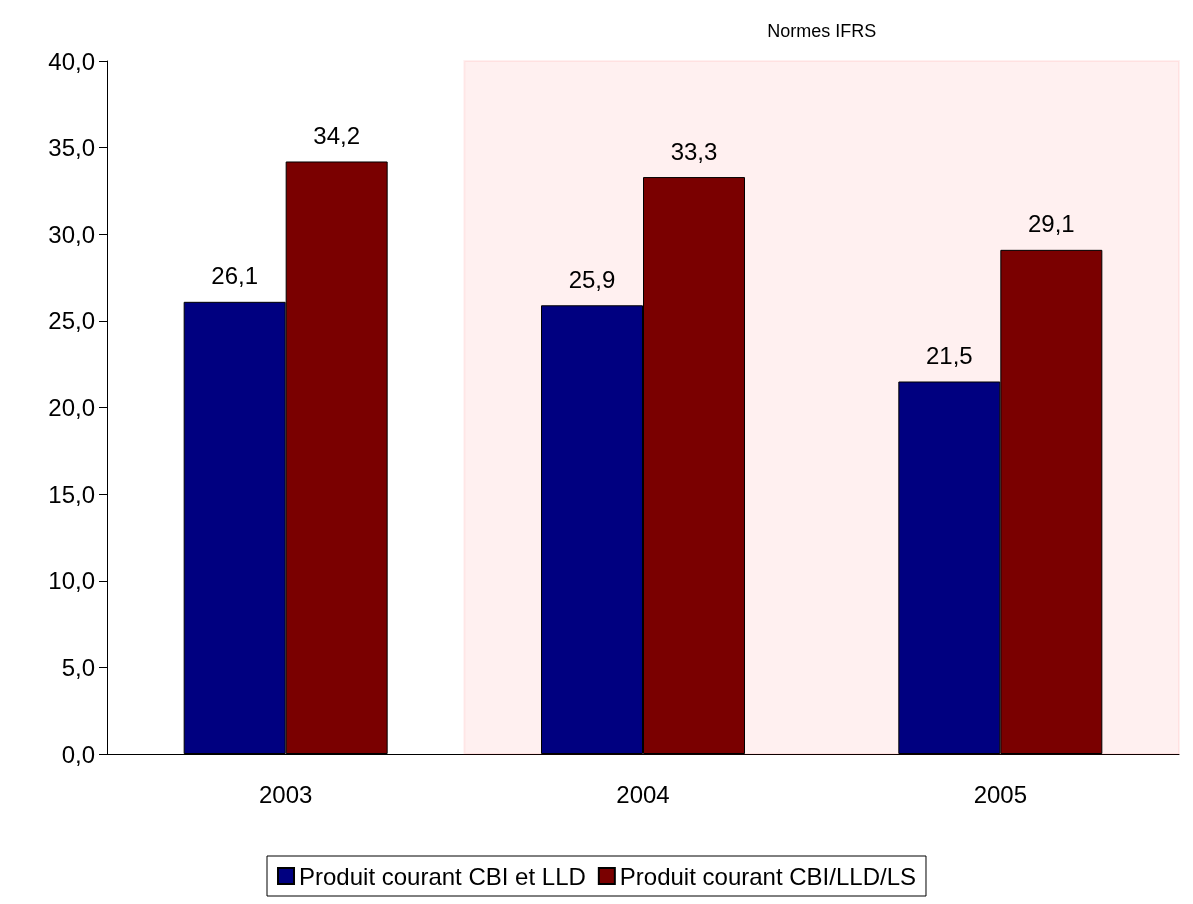 The width and height of the screenshot is (1193, 904). Describe the element at coordinates (643, 794) in the screenshot. I see `x-tick-label: 2004` at that location.